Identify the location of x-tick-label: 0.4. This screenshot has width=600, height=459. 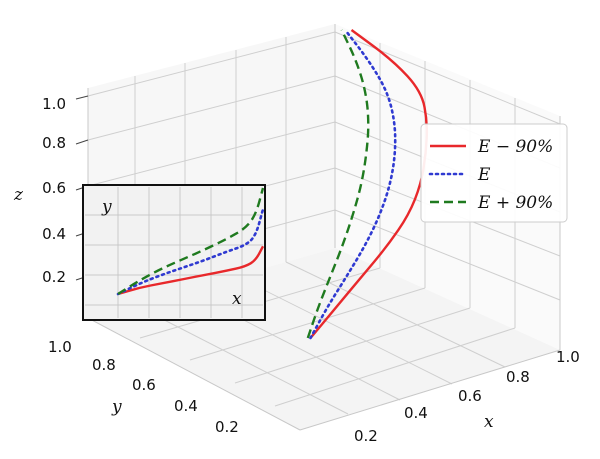
(416, 413).